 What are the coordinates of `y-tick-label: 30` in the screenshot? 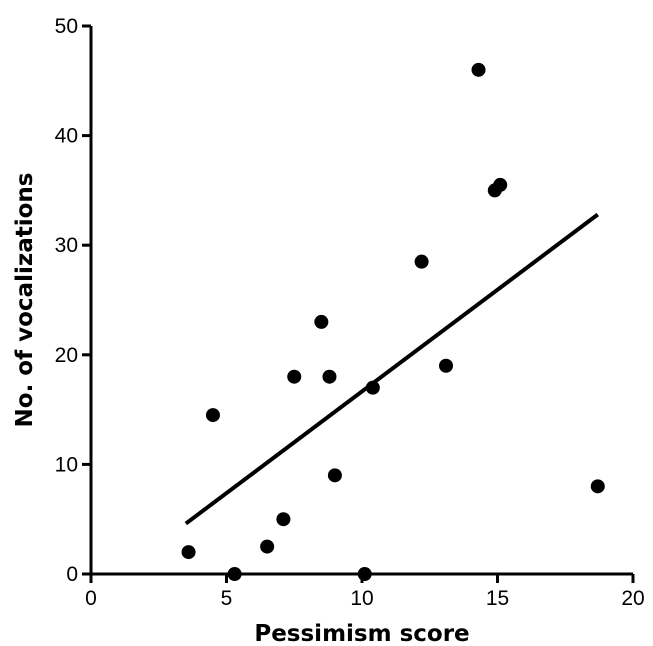 It's located at (66, 245).